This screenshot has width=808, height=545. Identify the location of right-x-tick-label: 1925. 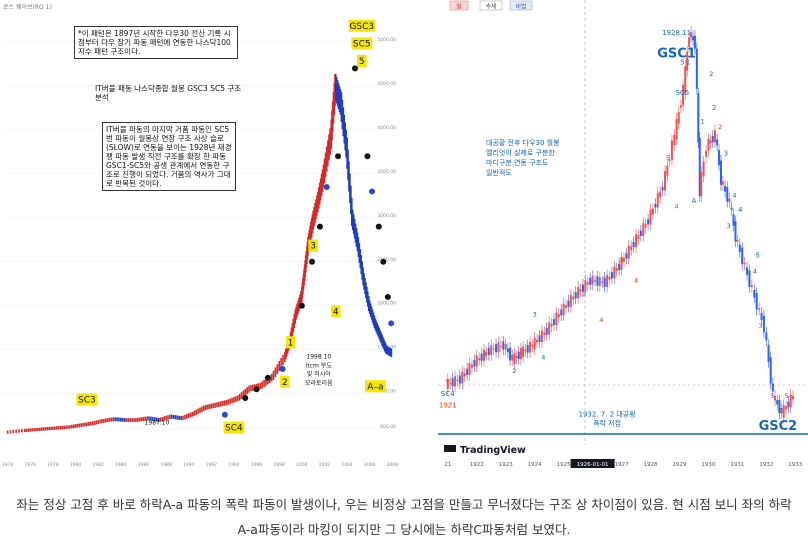
(564, 465).